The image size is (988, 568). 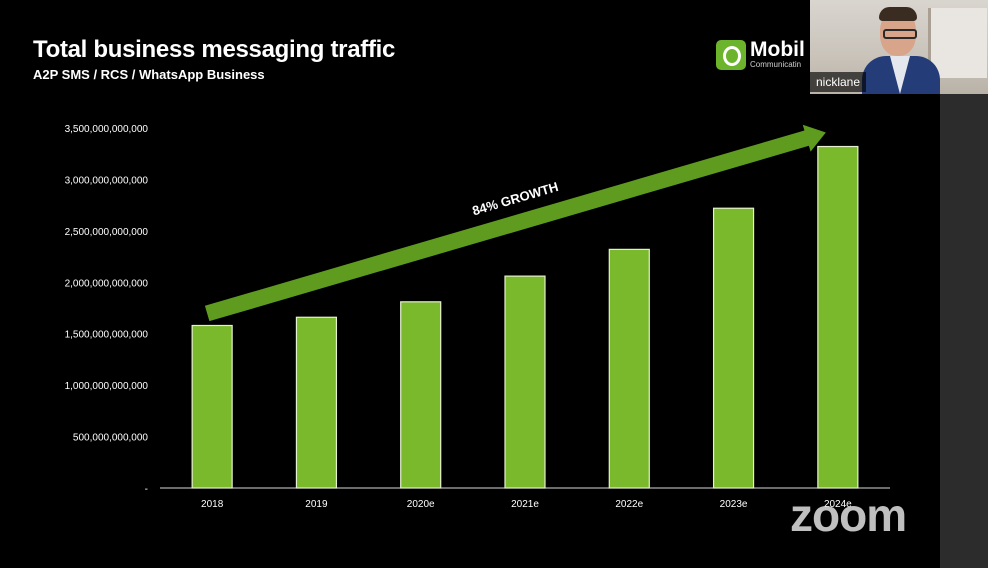 I want to click on y-tick-label: 3,000,000,000,000, so click(x=107, y=180).